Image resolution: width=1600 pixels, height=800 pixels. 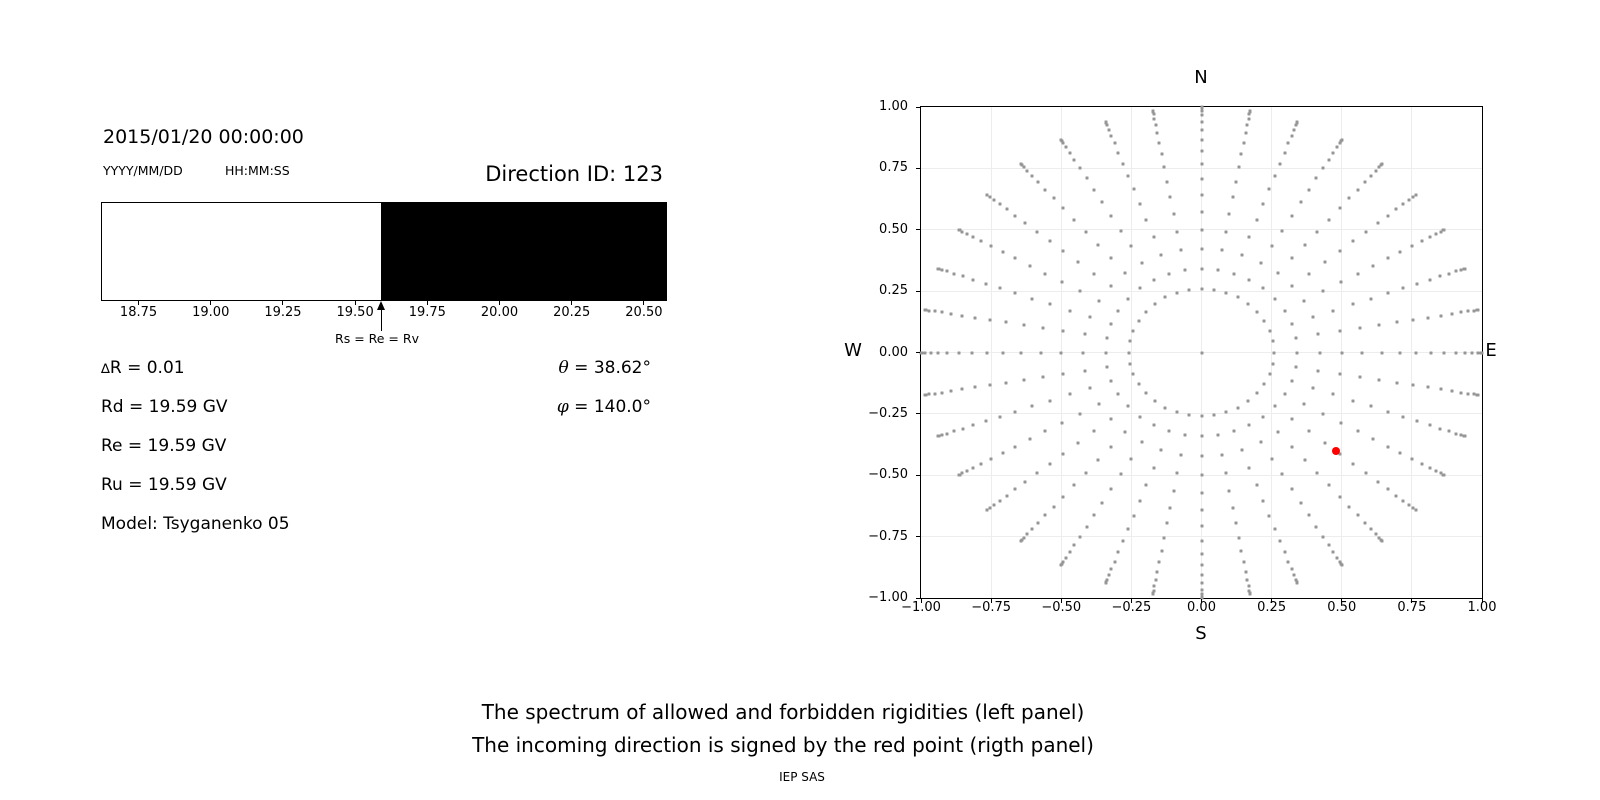 I want to click on phi-value: φ = 140.0°, so click(x=525, y=407).